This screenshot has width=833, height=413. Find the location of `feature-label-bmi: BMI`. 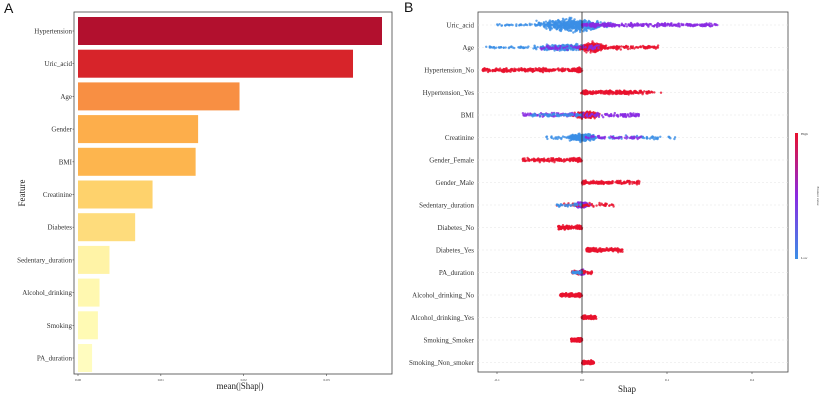

feature-label-bmi: BMI is located at coordinates (66, 162).